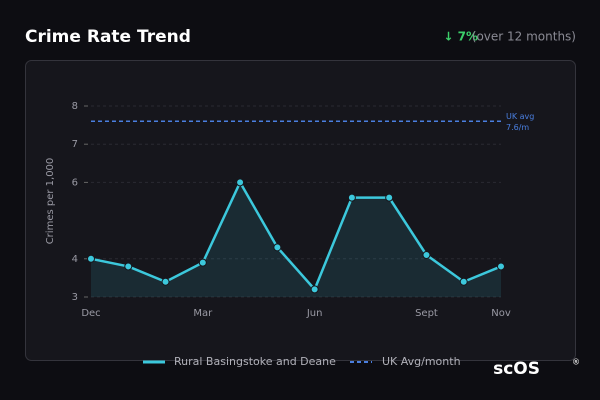 This screenshot has height=400, width=600. Describe the element at coordinates (75, 259) in the screenshot. I see `y-tick-label: 4` at that location.